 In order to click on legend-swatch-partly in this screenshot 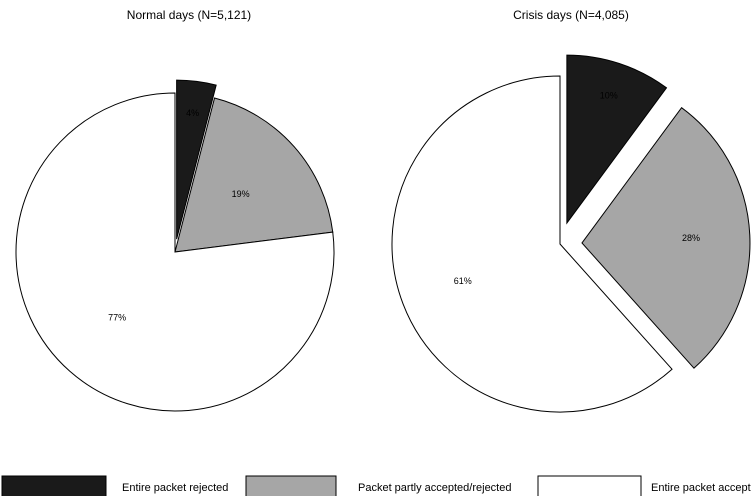, I will do `click(291, 485)`.